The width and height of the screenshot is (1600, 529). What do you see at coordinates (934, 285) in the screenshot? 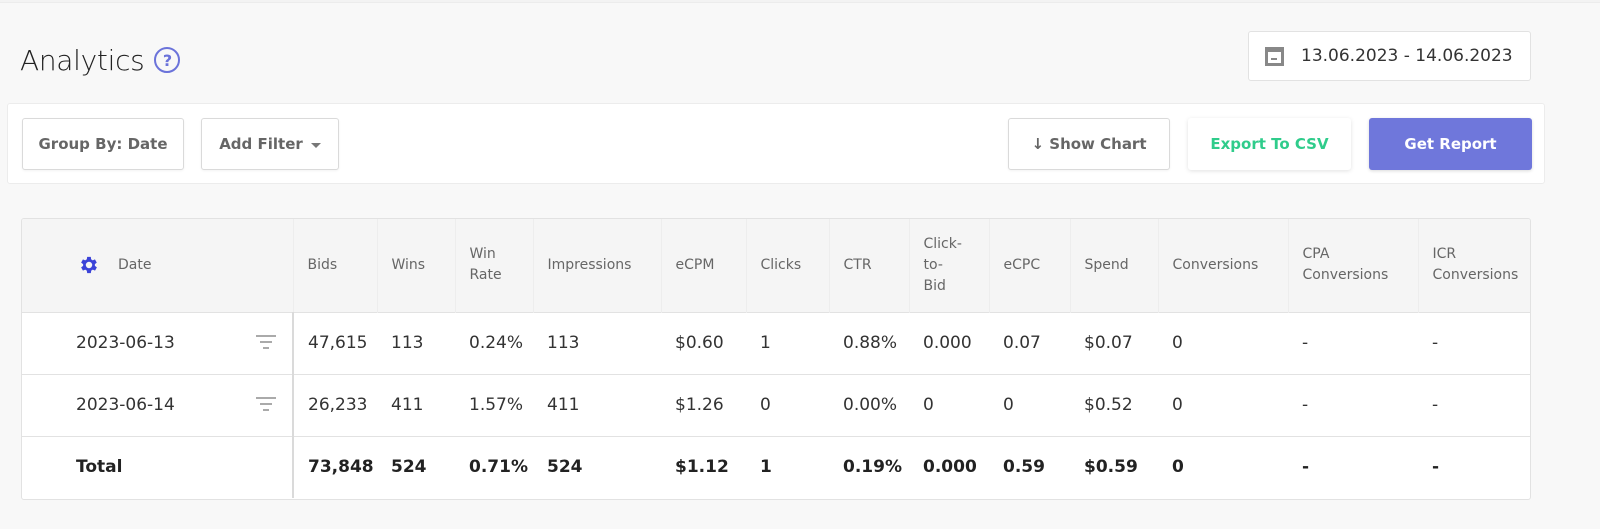
I see `column-label-click-to-bid-line3: Bid` at bounding box center [934, 285].